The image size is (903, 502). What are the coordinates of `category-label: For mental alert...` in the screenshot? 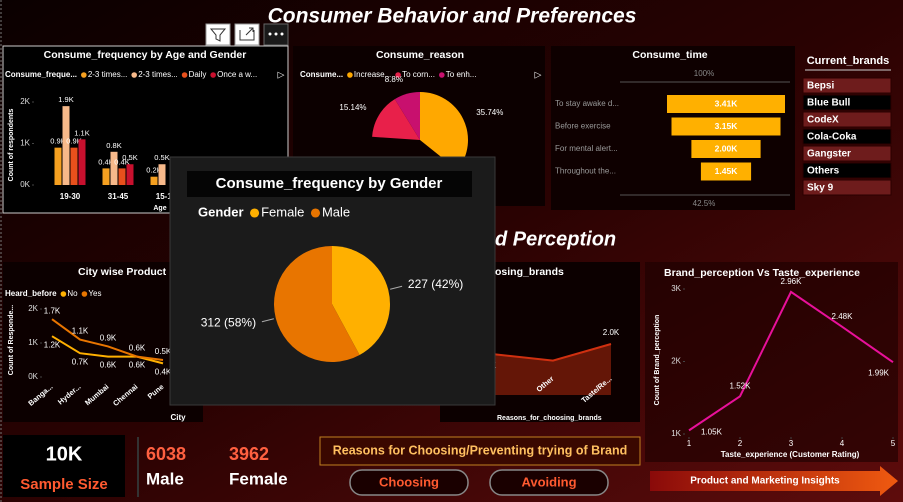 It's located at (586, 148).